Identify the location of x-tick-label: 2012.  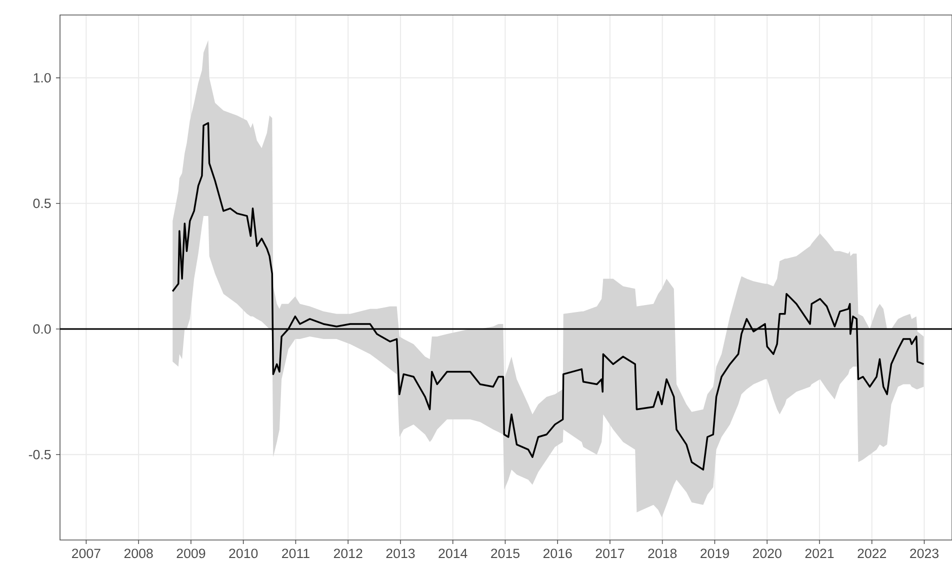
(348, 553).